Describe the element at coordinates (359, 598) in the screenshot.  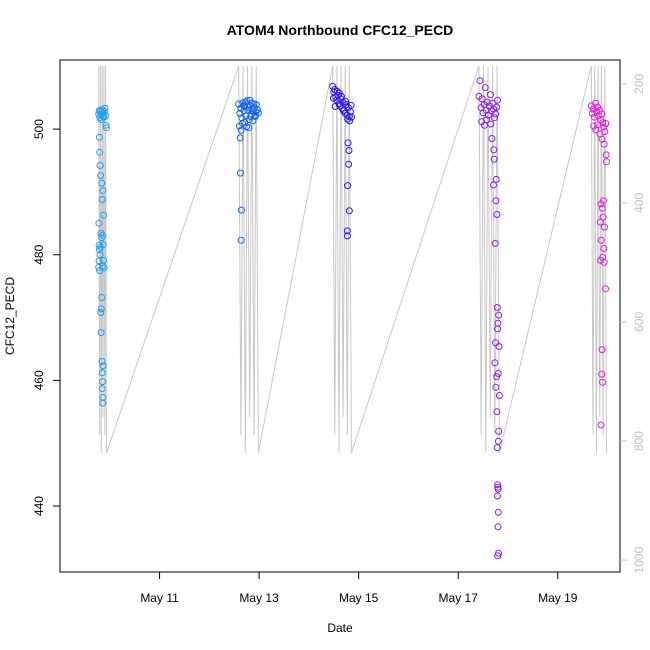
I see `x-tick-label: May 15` at that location.